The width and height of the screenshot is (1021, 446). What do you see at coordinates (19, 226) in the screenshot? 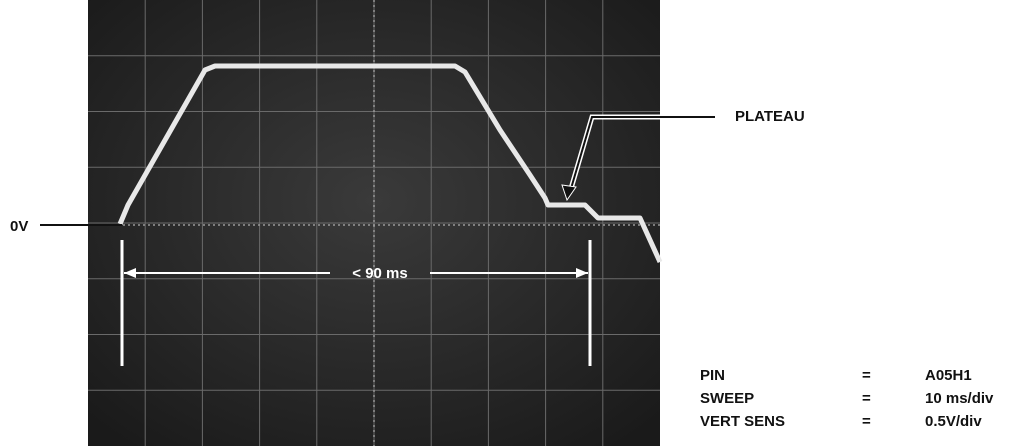
I see `zero-volt-label: 0V` at bounding box center [19, 226].